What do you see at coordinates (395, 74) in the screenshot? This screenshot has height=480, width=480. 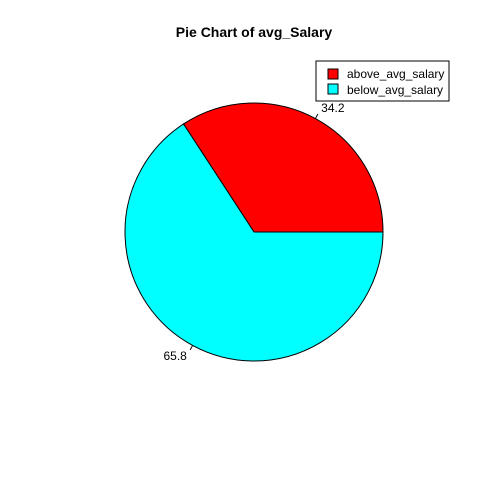 I see `legend-label-above: above_avg_salary` at bounding box center [395, 74].